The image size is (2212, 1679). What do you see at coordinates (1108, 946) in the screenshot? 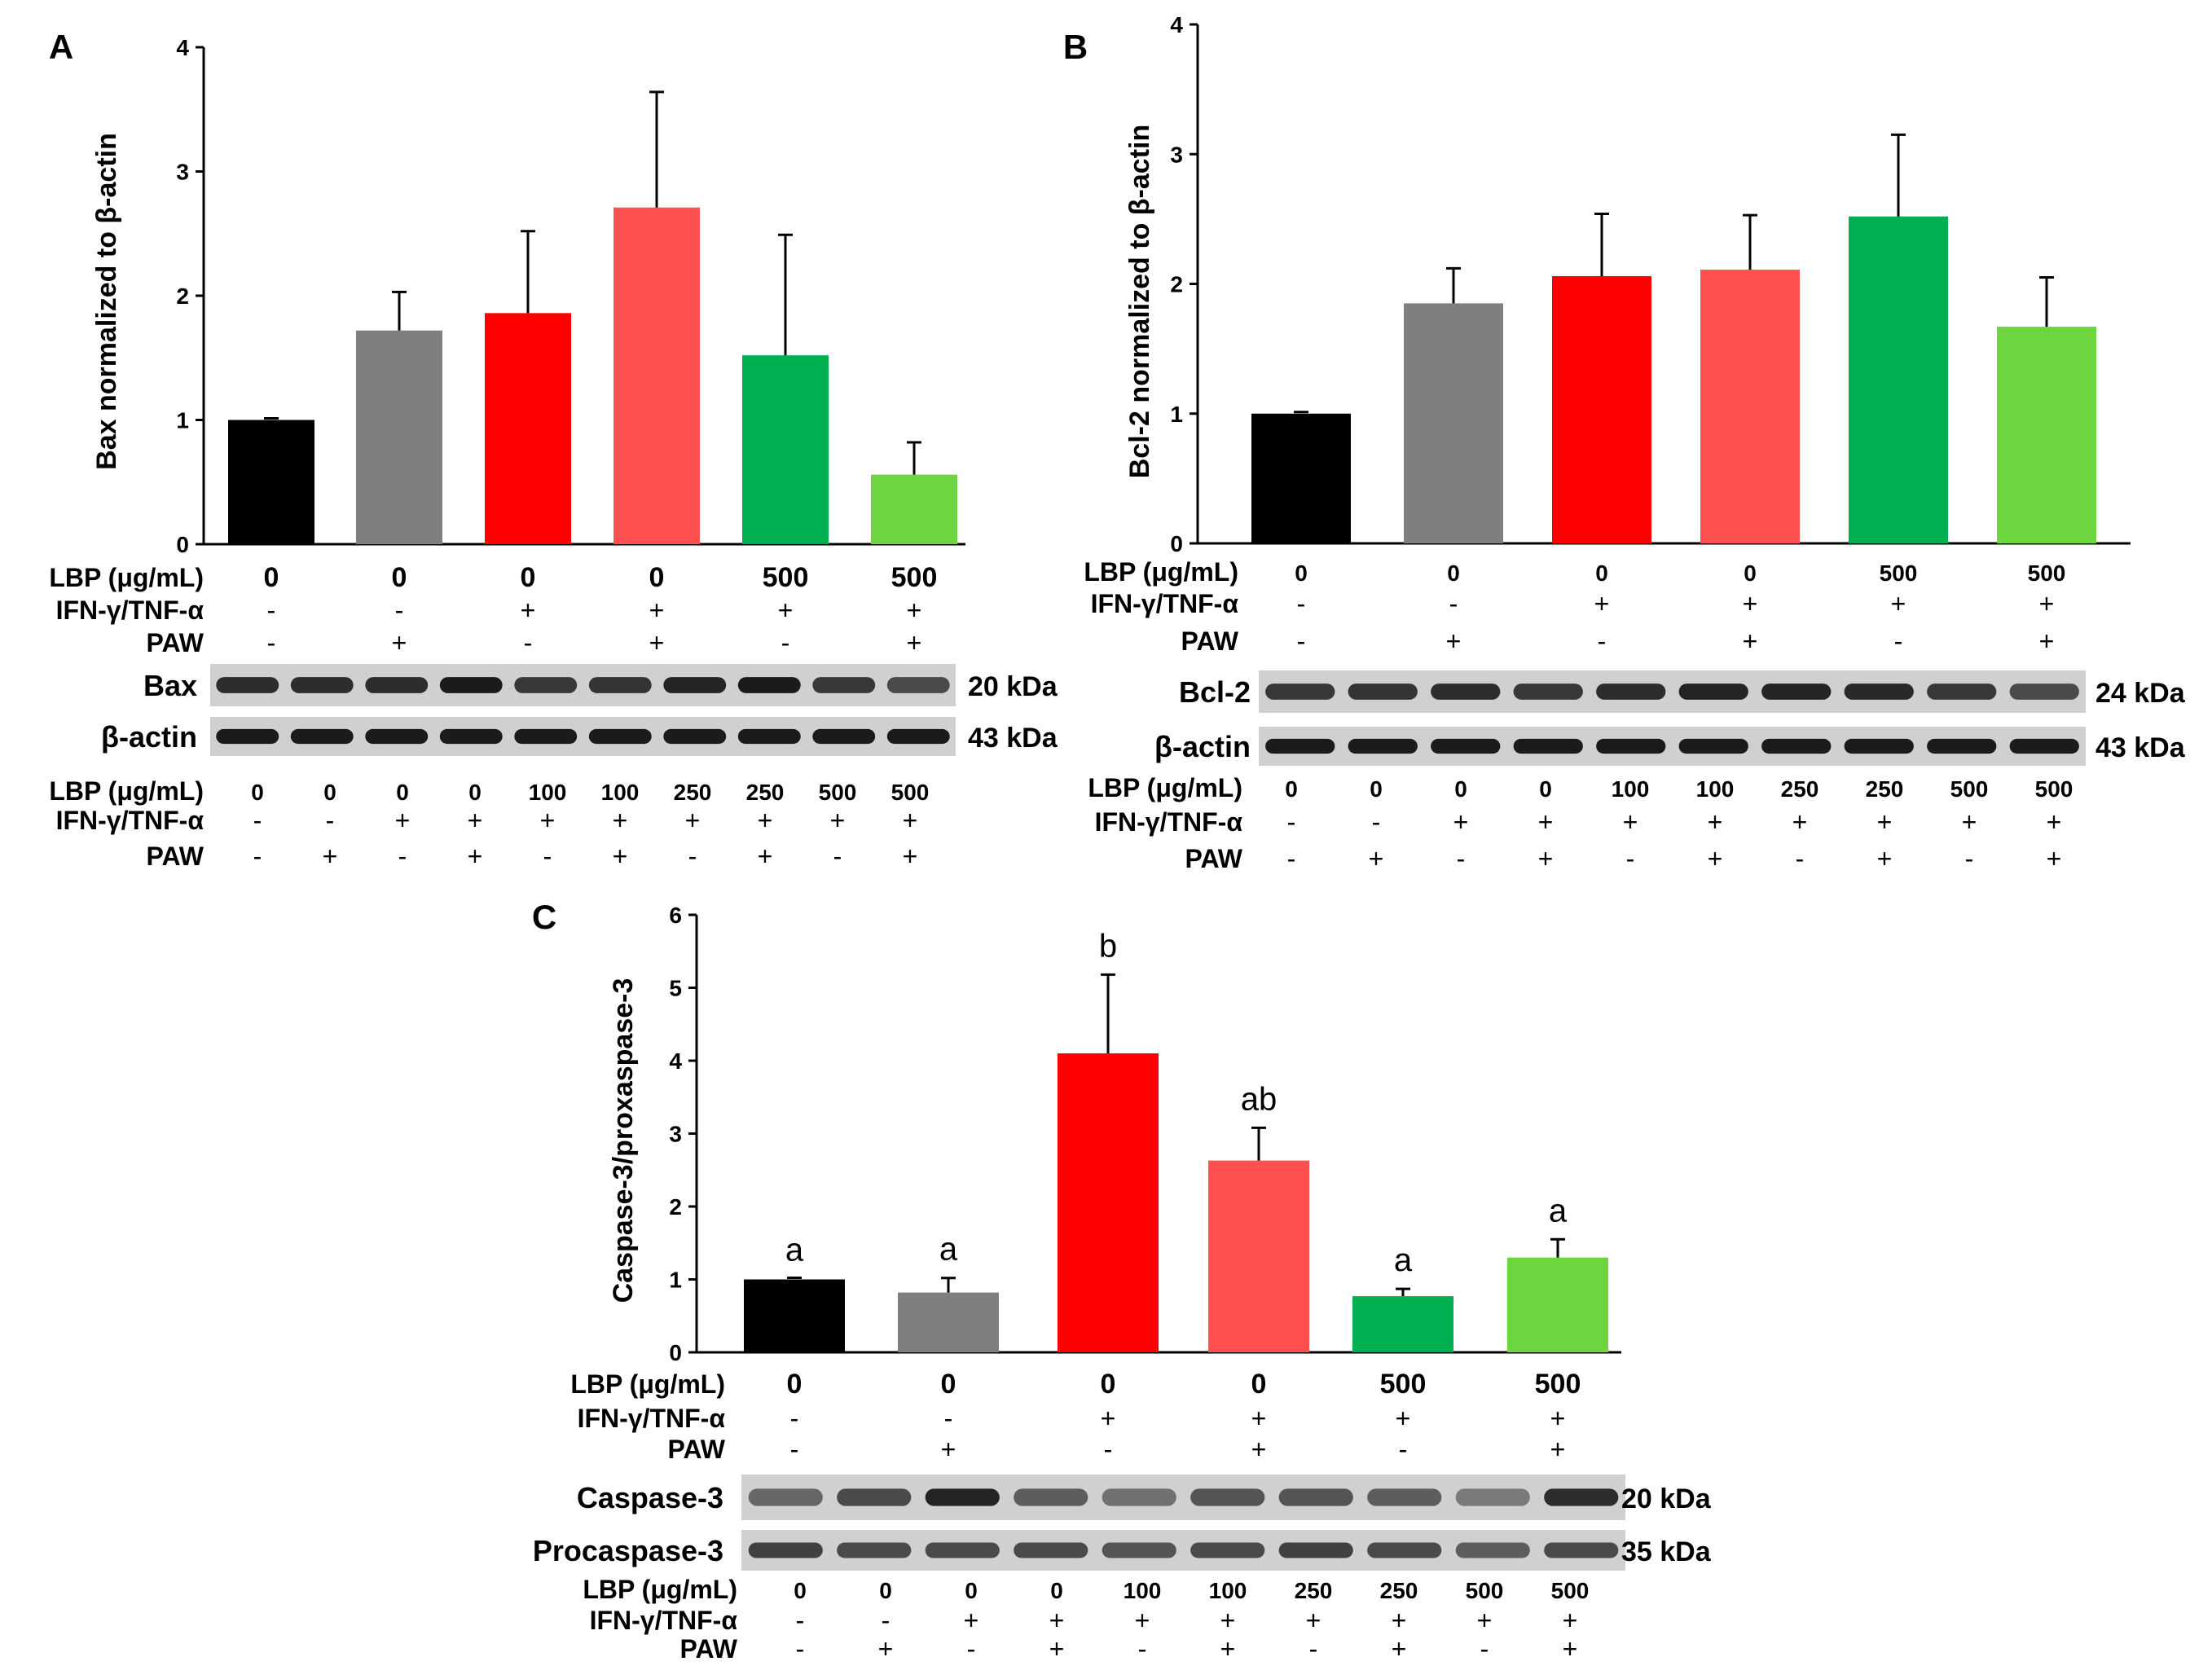
I see `significance-label: b` at bounding box center [1108, 946].